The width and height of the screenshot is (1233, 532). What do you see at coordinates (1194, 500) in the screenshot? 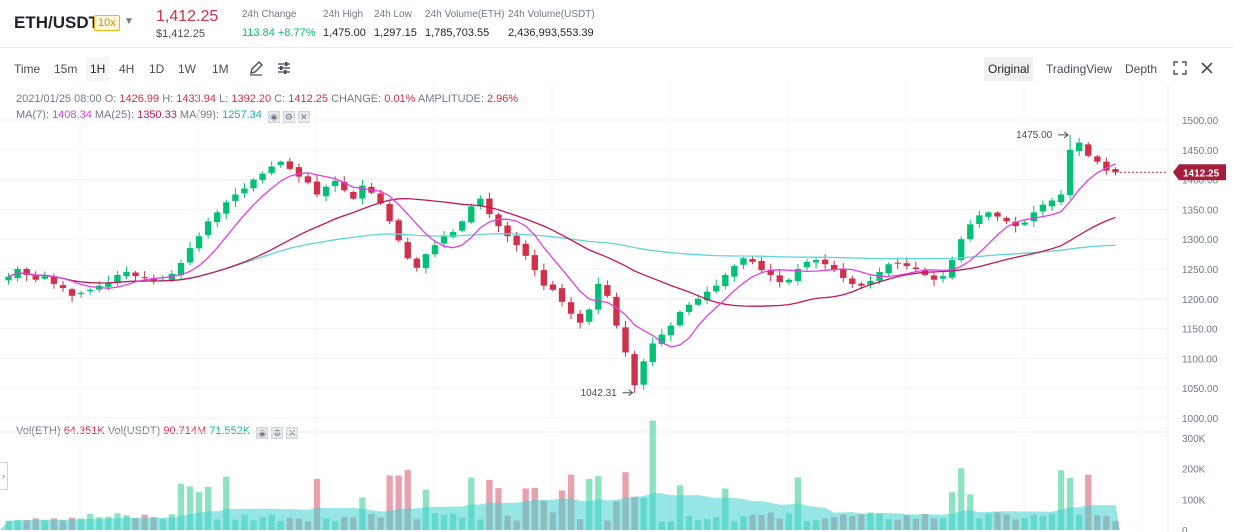
I see `volume-tick-label: 100K` at bounding box center [1194, 500].